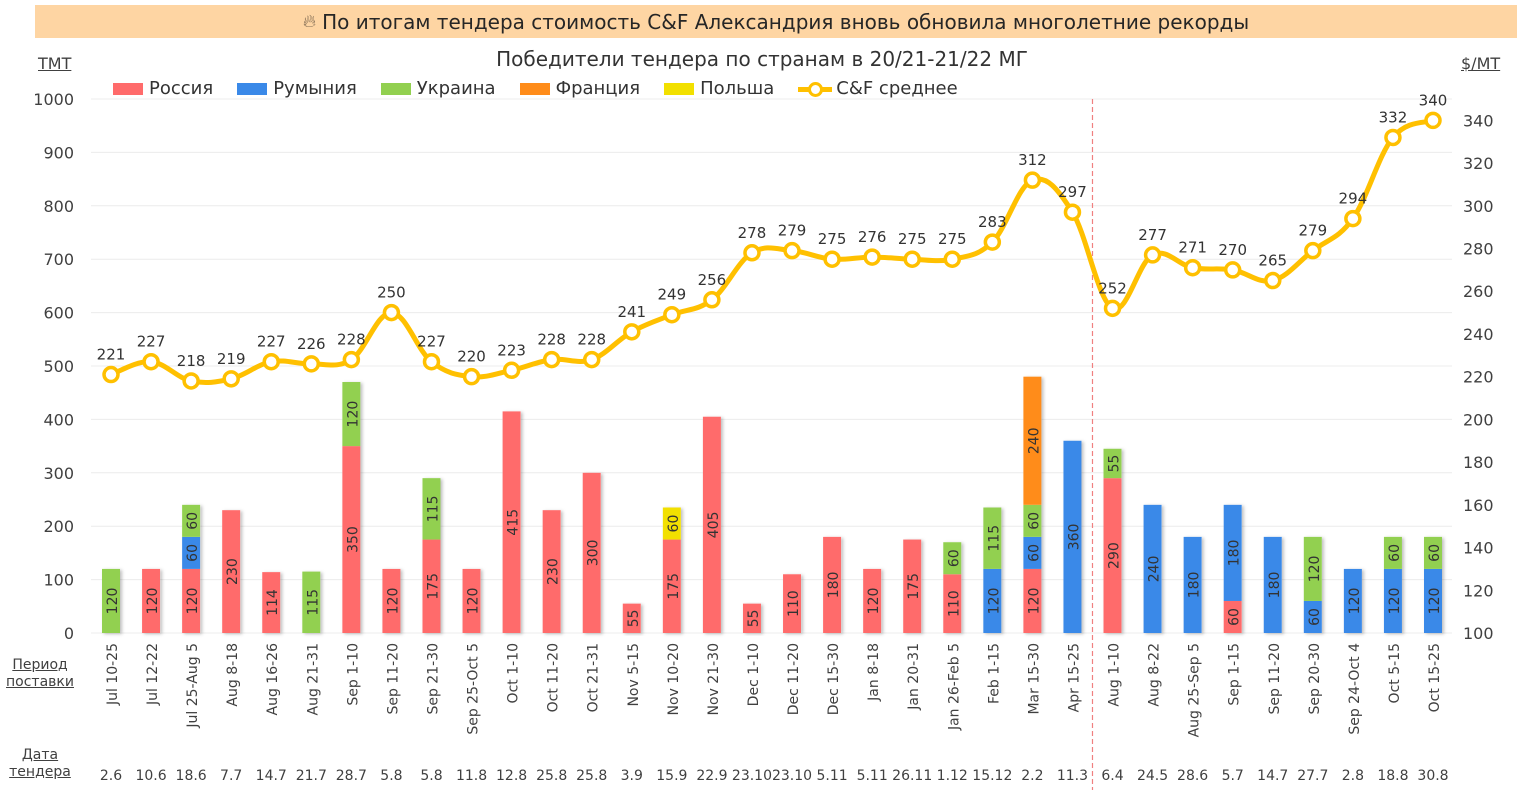 Image resolution: width=1524 pixels, height=797 pixels. Describe the element at coordinates (1153, 568) in the screenshot. I see `bar-stack: 240` at that location.